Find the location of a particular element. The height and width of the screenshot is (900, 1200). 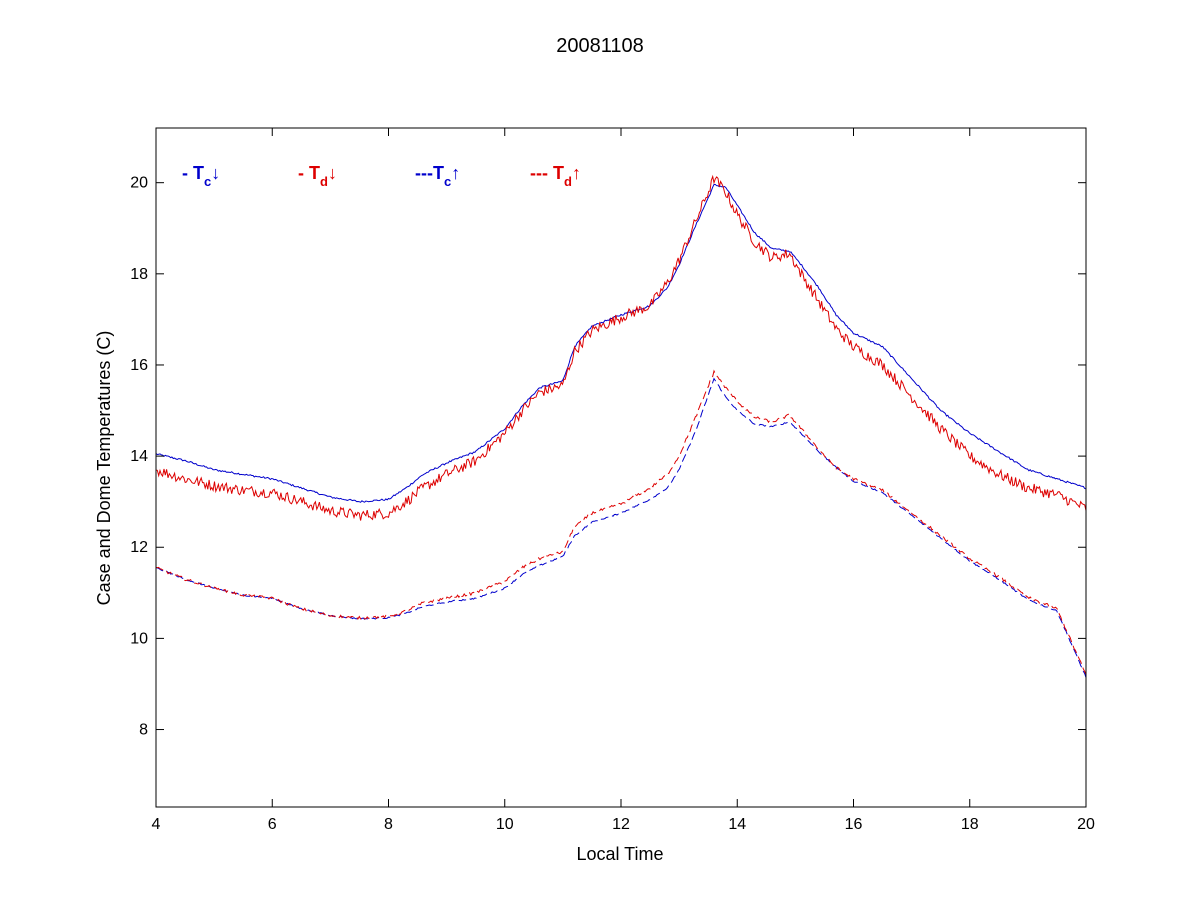

x-axis-label: Local Time is located at coordinates (619, 854).